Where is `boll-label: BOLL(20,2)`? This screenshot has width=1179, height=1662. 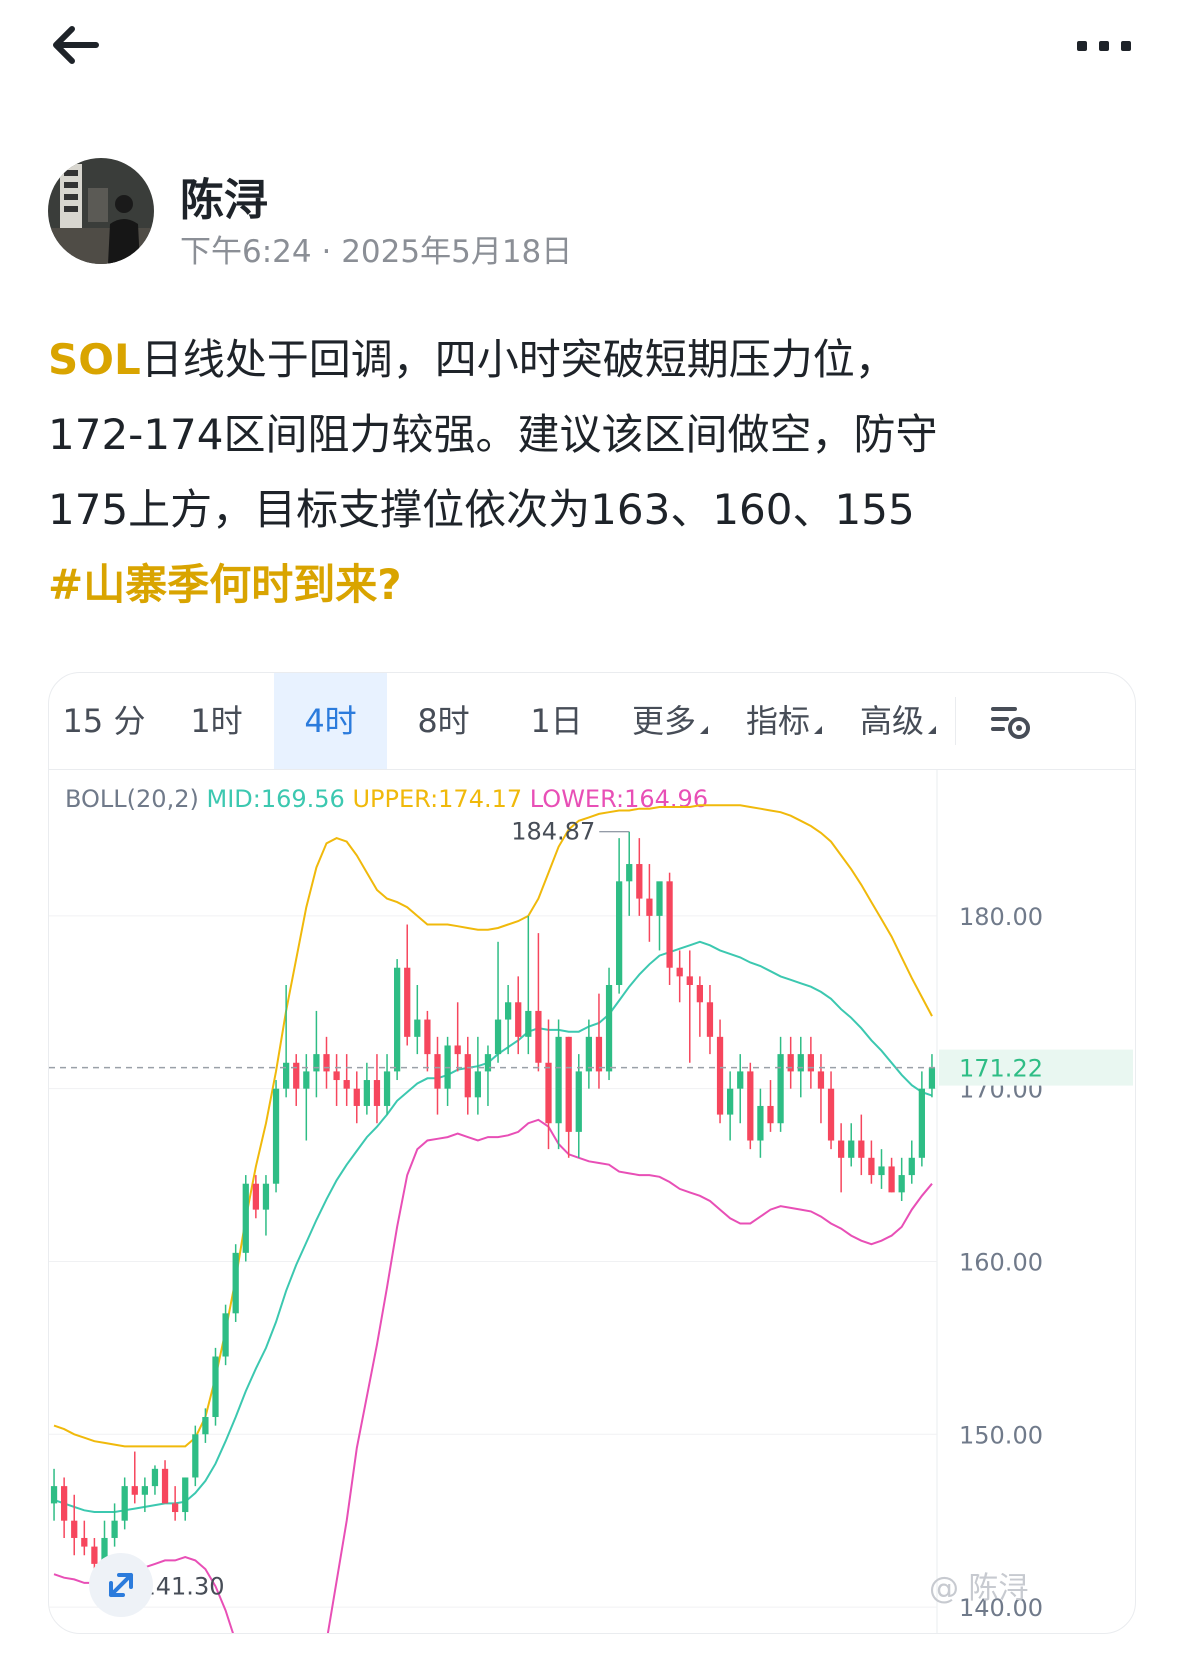
boll-label: BOLL(20,2) is located at coordinates (132, 799).